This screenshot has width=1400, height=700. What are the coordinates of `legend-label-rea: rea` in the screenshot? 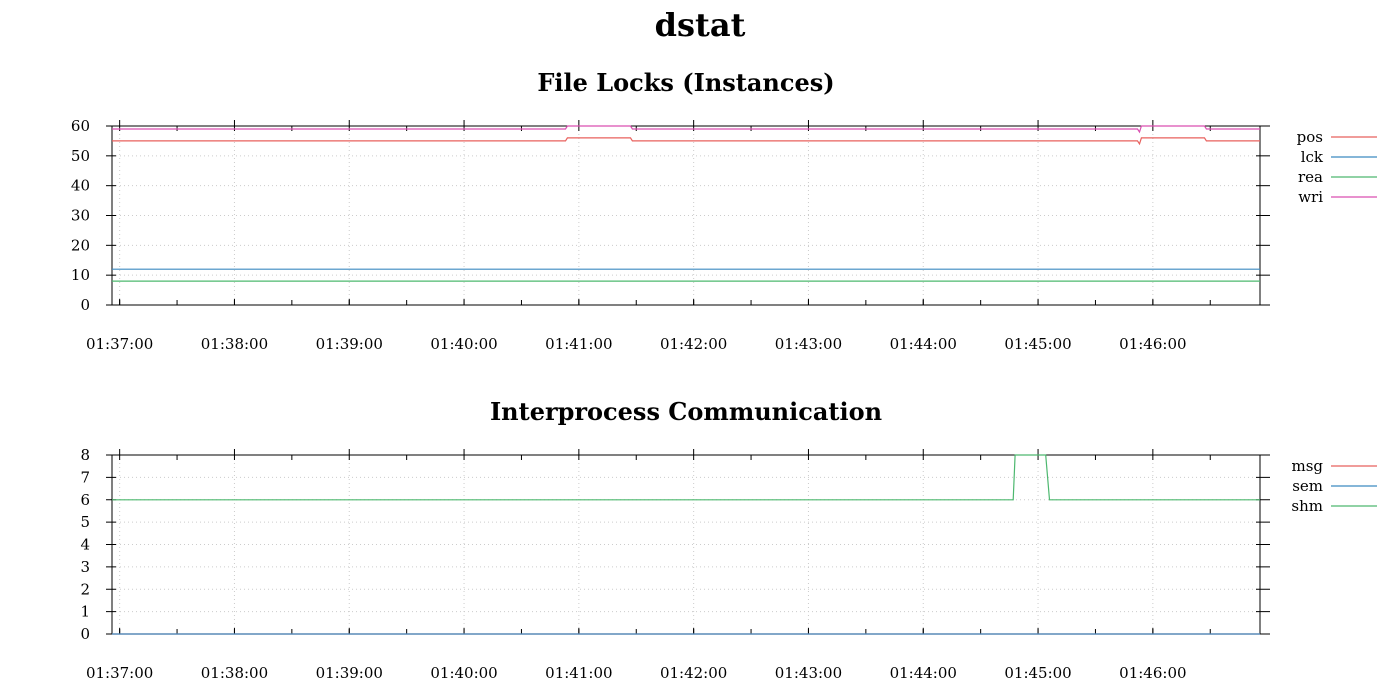 It's located at (1310, 177).